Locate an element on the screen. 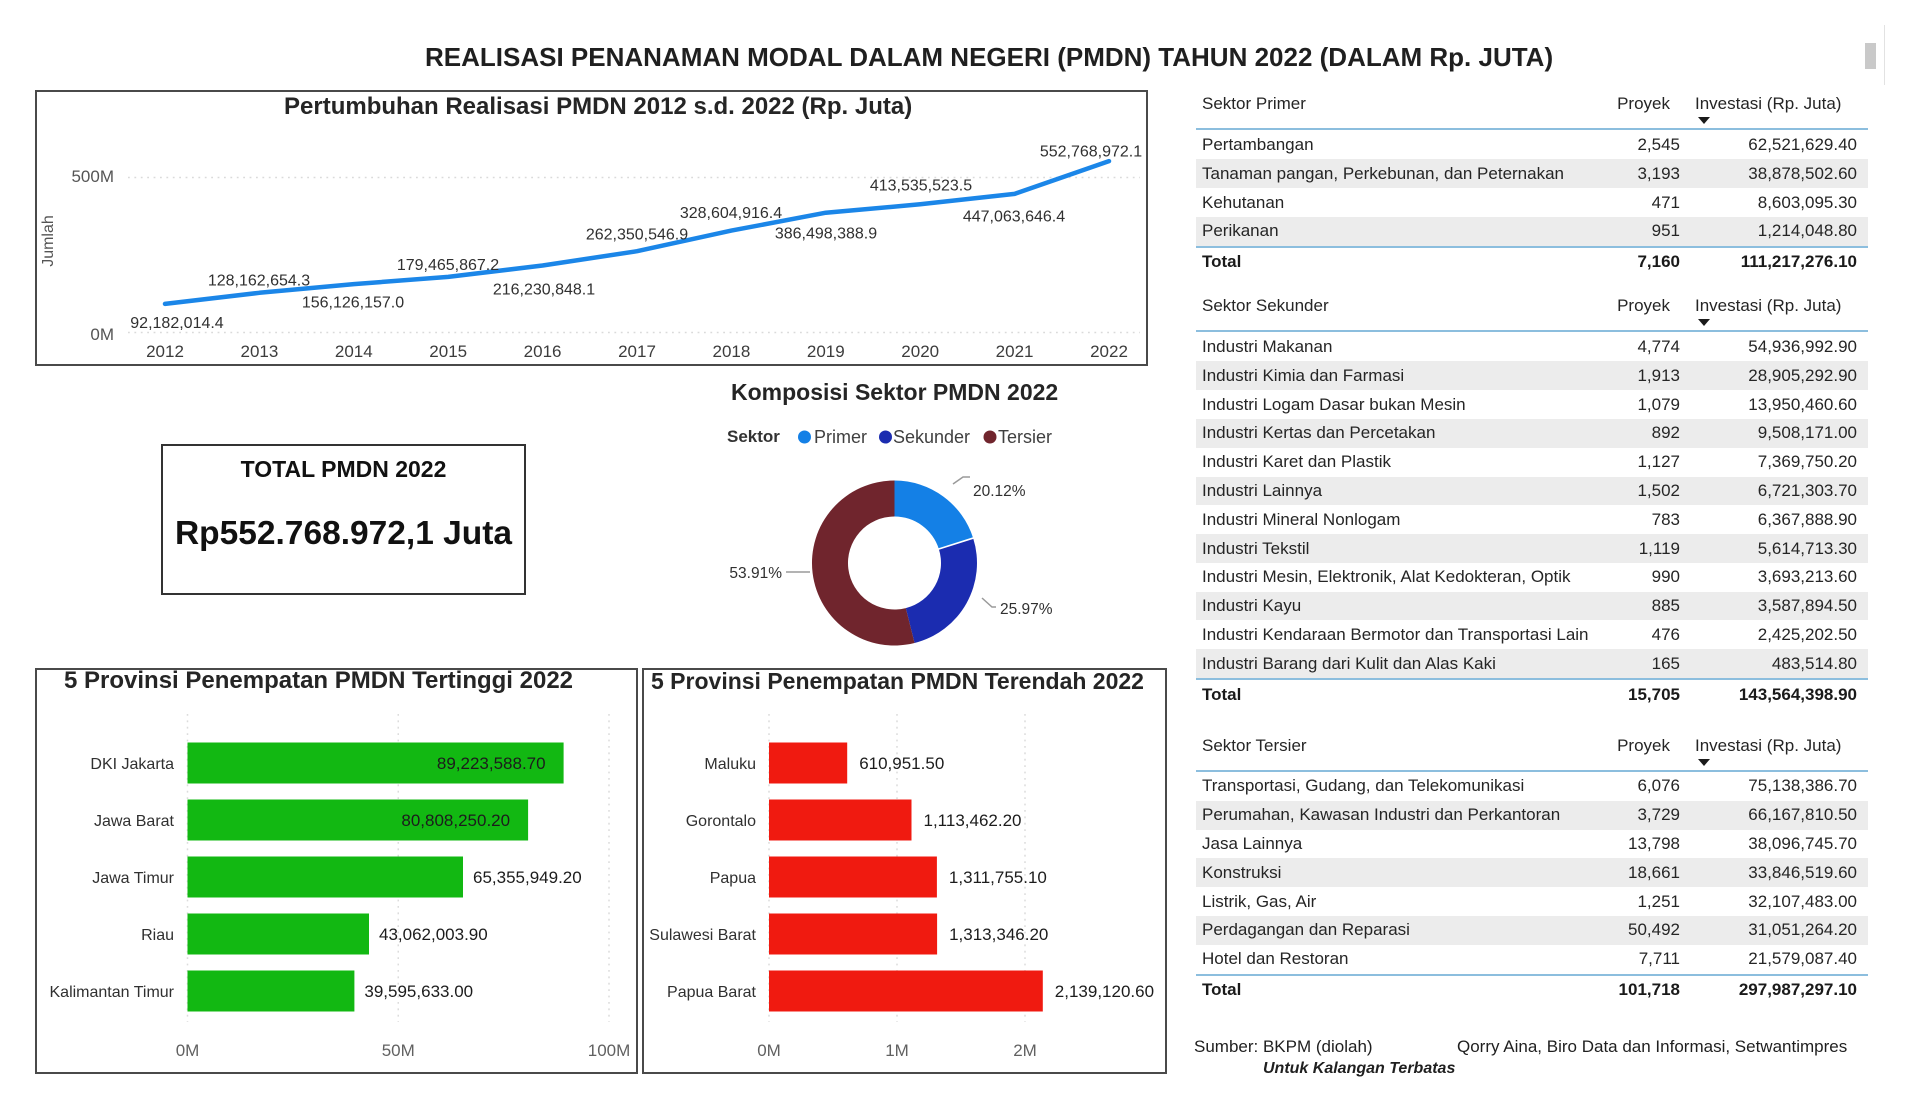 The image size is (1920, 1110). svg-text: 1,313,346.20 is located at coordinates (998, 934).